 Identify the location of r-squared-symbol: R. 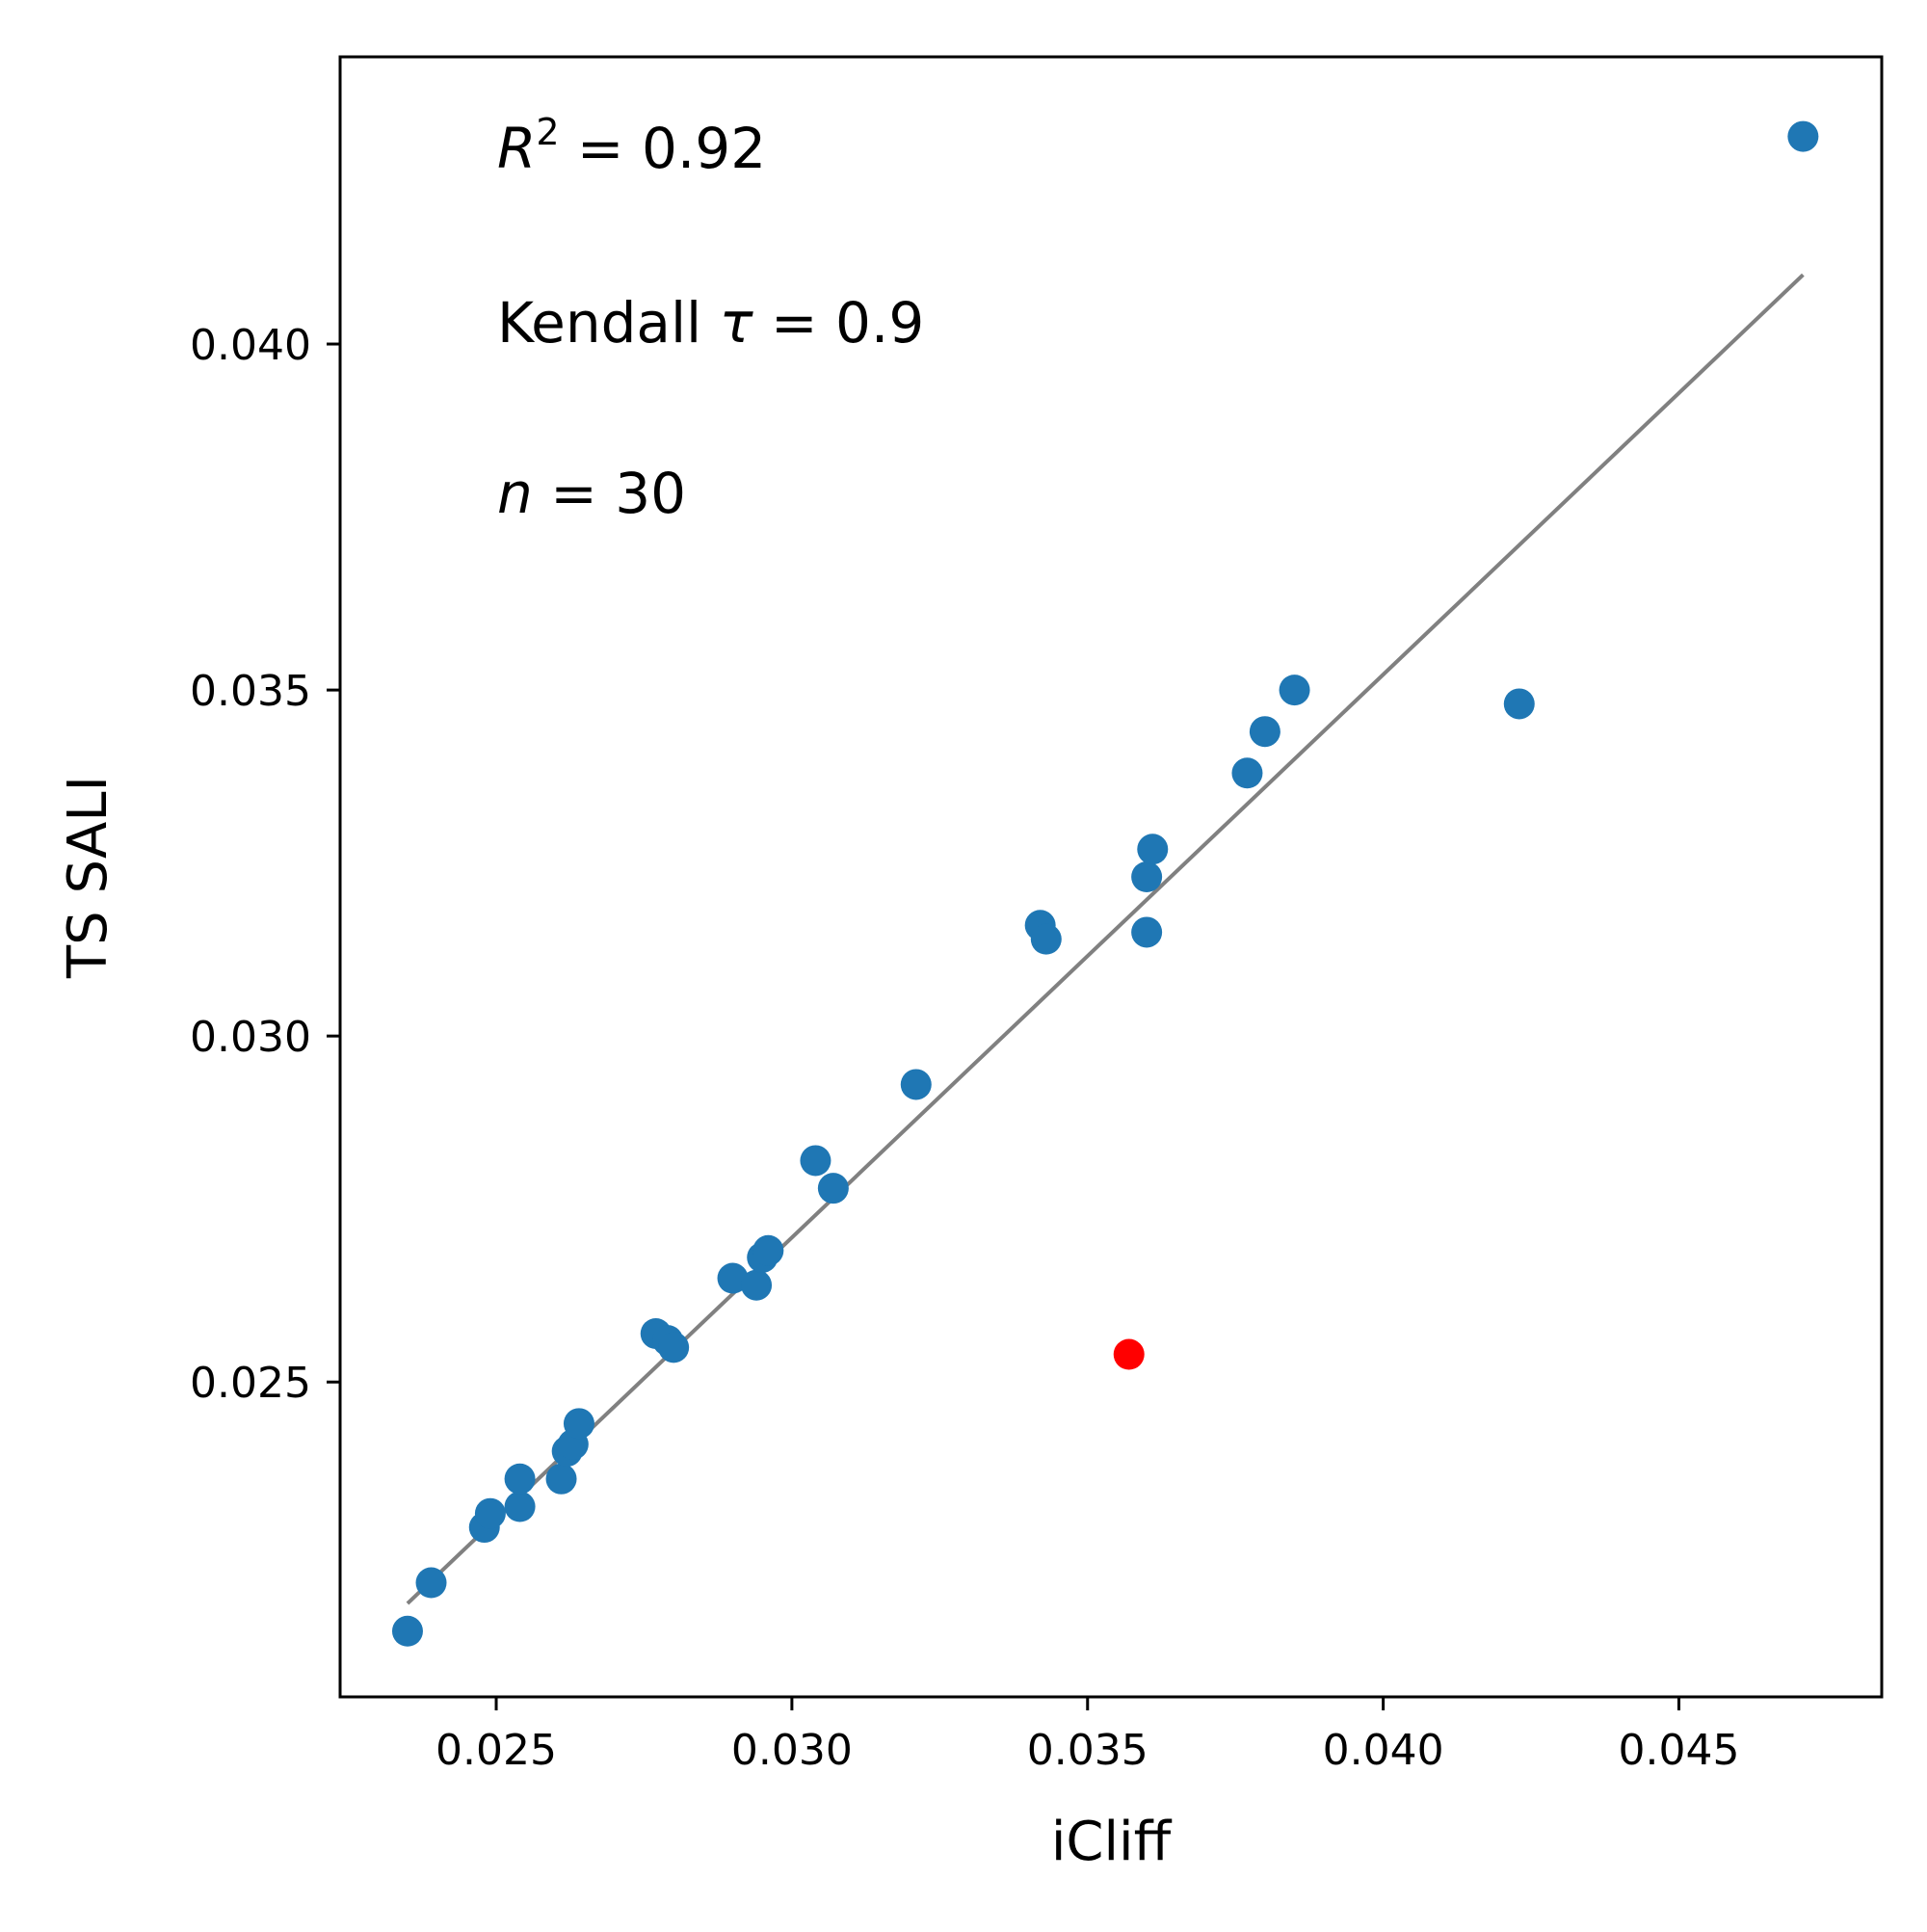
(516, 148).